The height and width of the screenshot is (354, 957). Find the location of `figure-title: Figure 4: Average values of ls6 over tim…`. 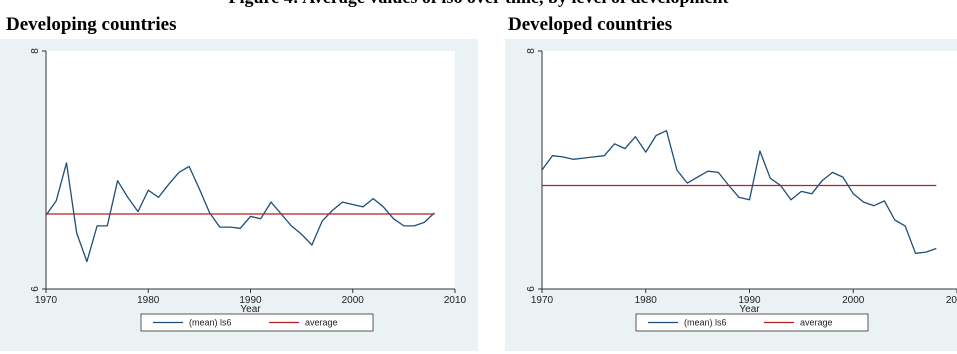

figure-title: Figure 4: Average values of ls6 over tim… is located at coordinates (478, 4).